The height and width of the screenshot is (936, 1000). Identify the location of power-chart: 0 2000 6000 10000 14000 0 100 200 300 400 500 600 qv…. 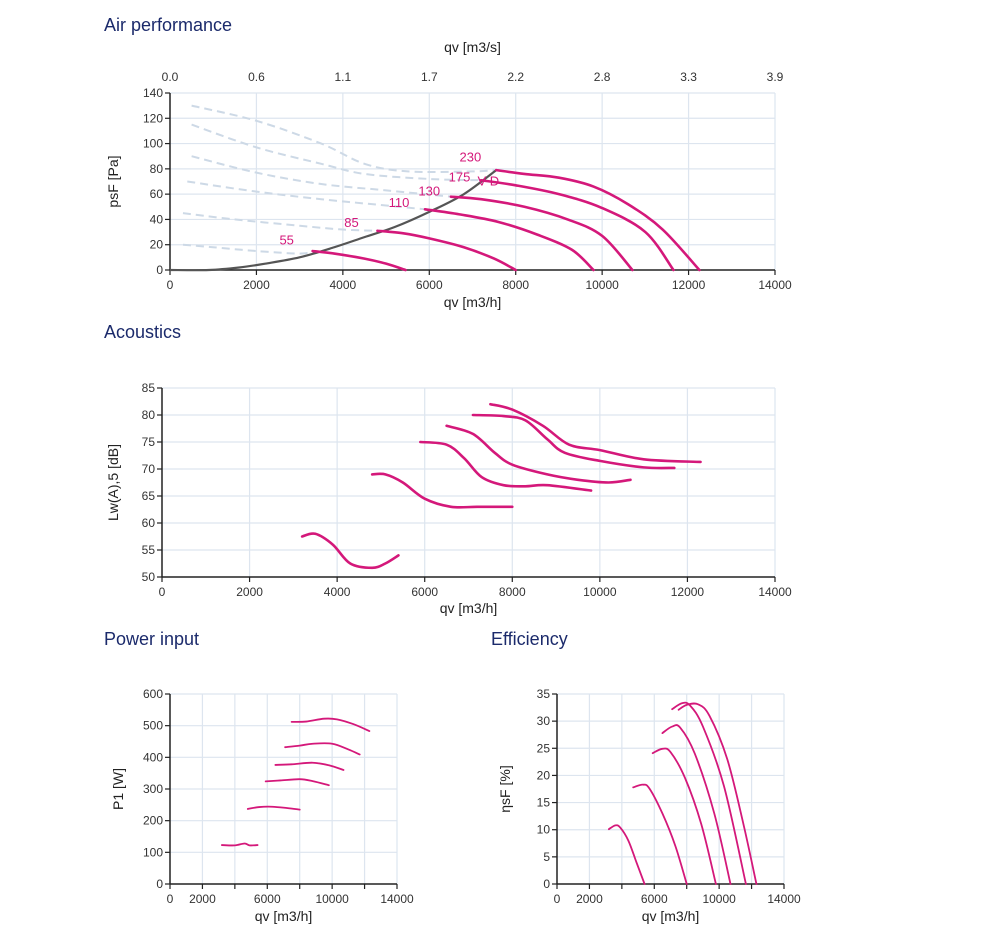
(262, 805).